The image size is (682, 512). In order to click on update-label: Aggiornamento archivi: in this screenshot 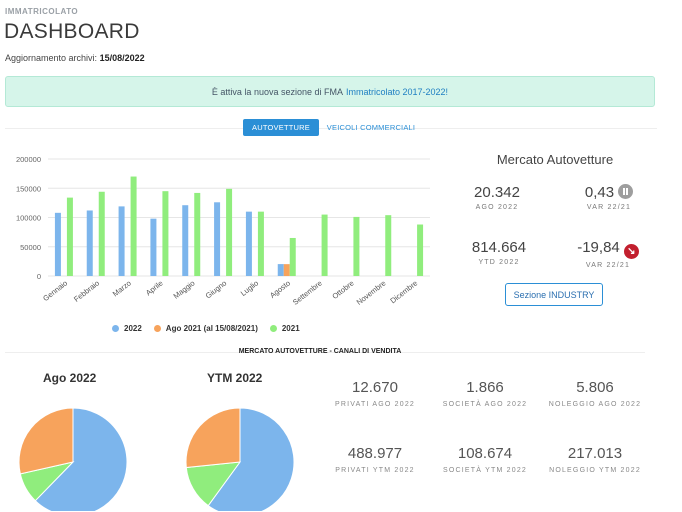, I will do `click(51, 58)`.